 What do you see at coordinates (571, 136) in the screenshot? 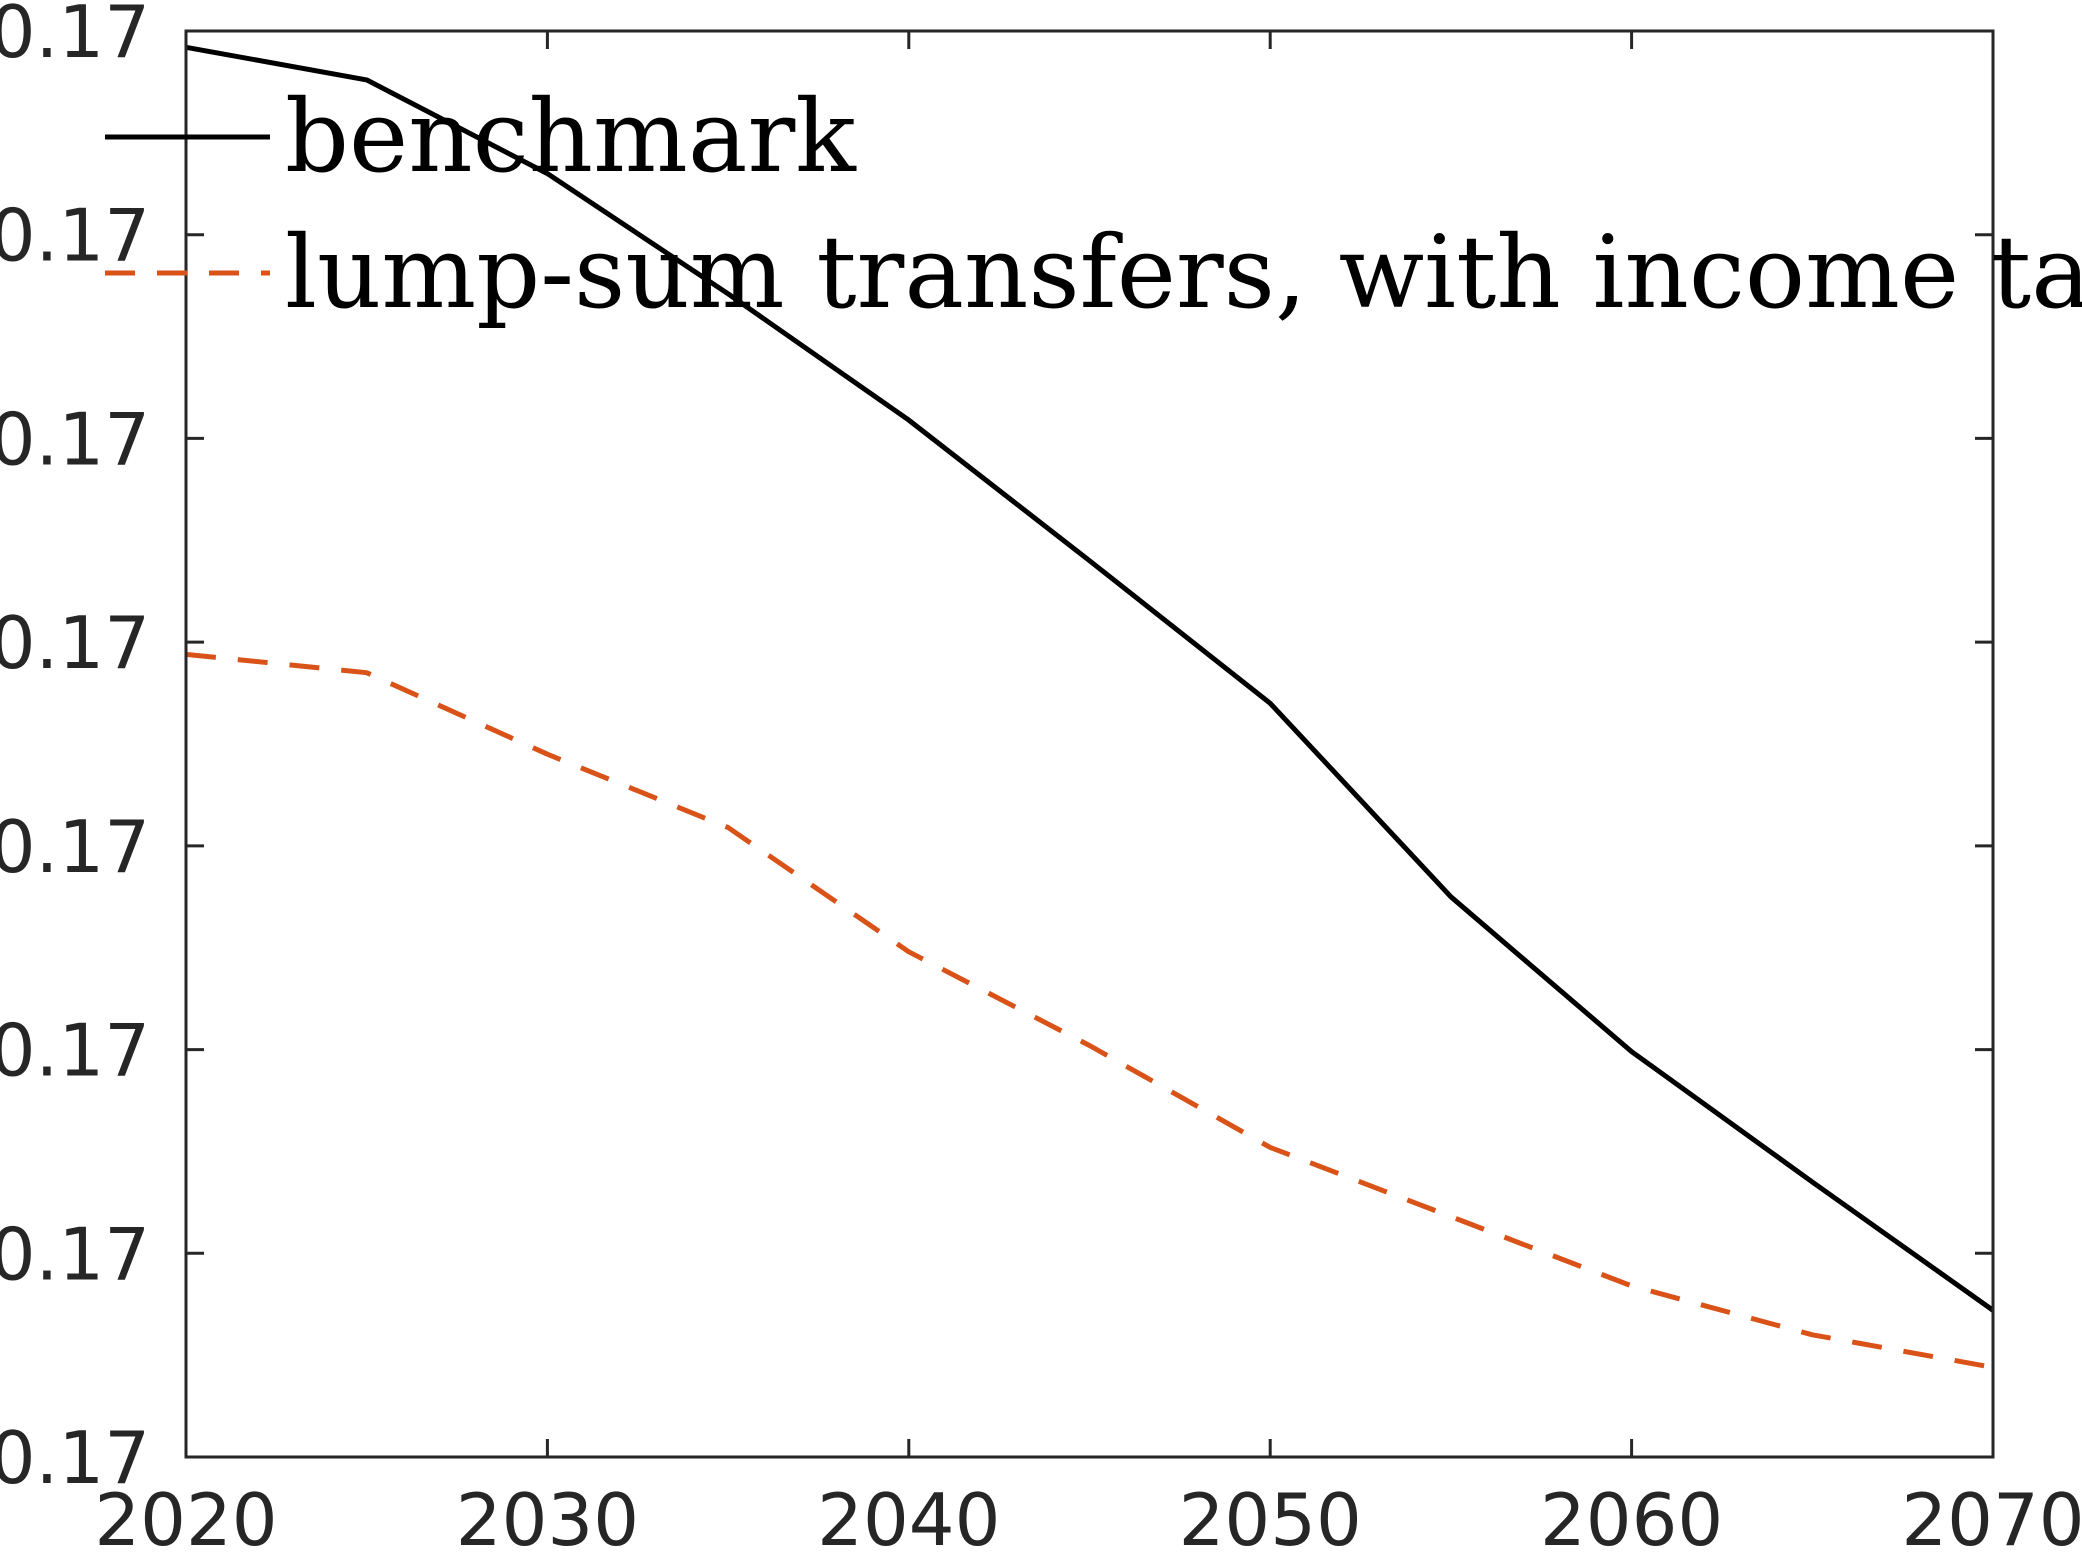
I see `legend-label: benchmark` at bounding box center [571, 136].